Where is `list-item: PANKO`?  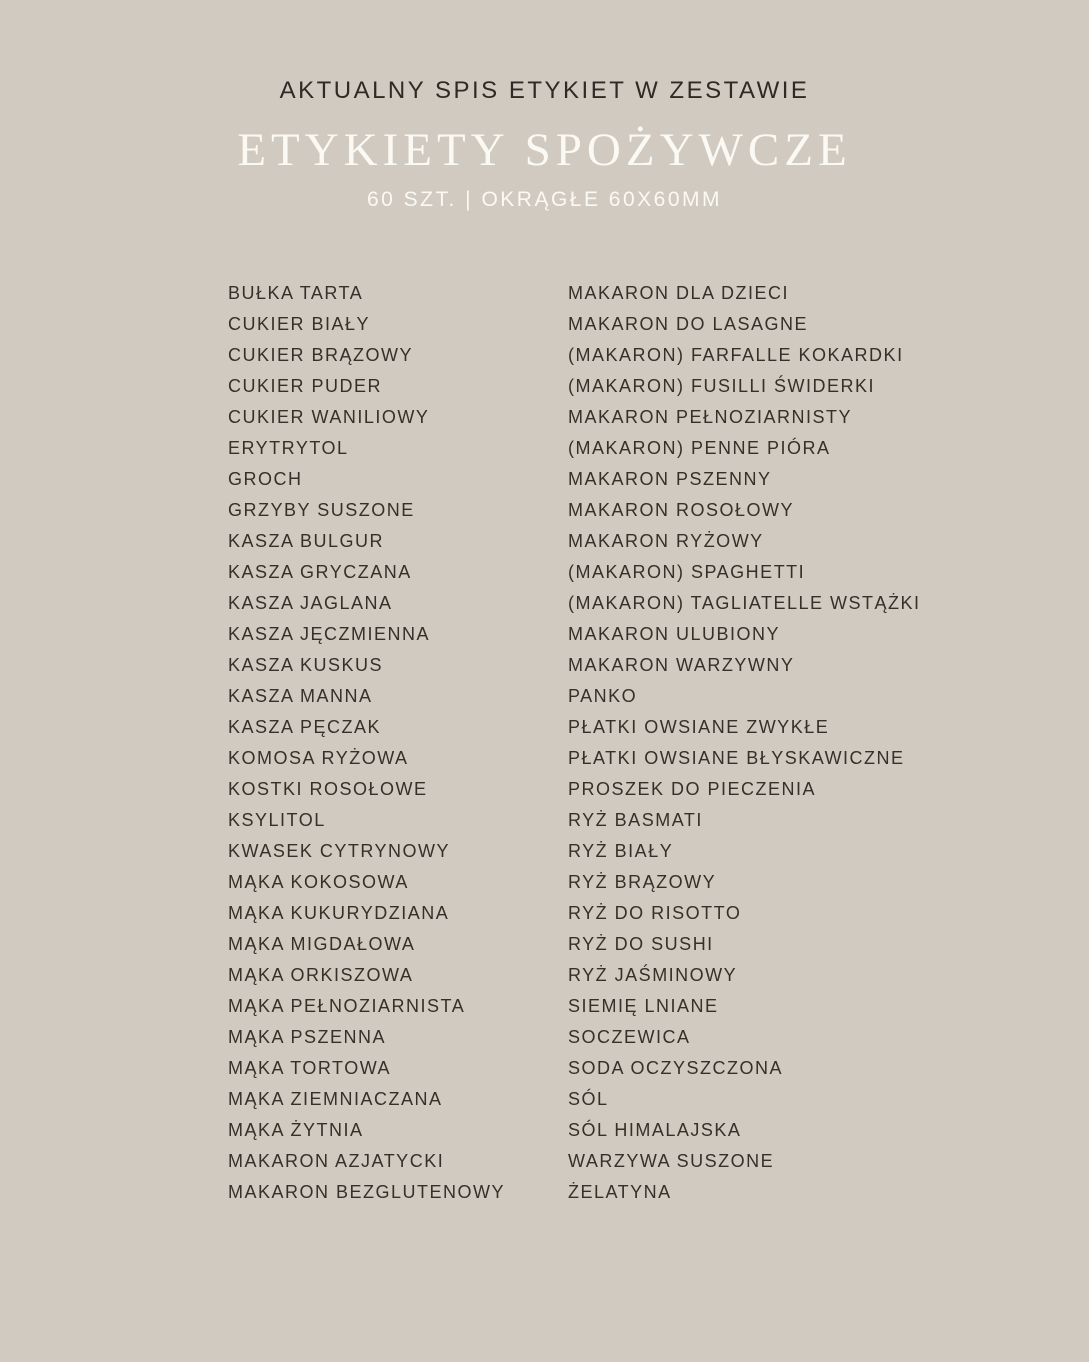 list-item: PANKO is located at coordinates (603, 696).